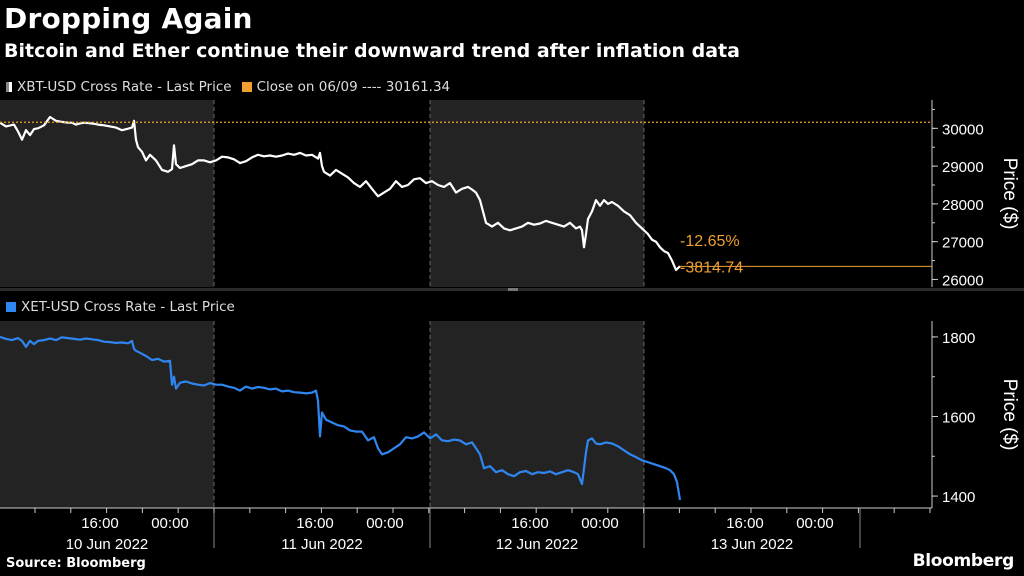  What do you see at coordinates (11, 307) in the screenshot?
I see `eth-legend-swatch` at bounding box center [11, 307].